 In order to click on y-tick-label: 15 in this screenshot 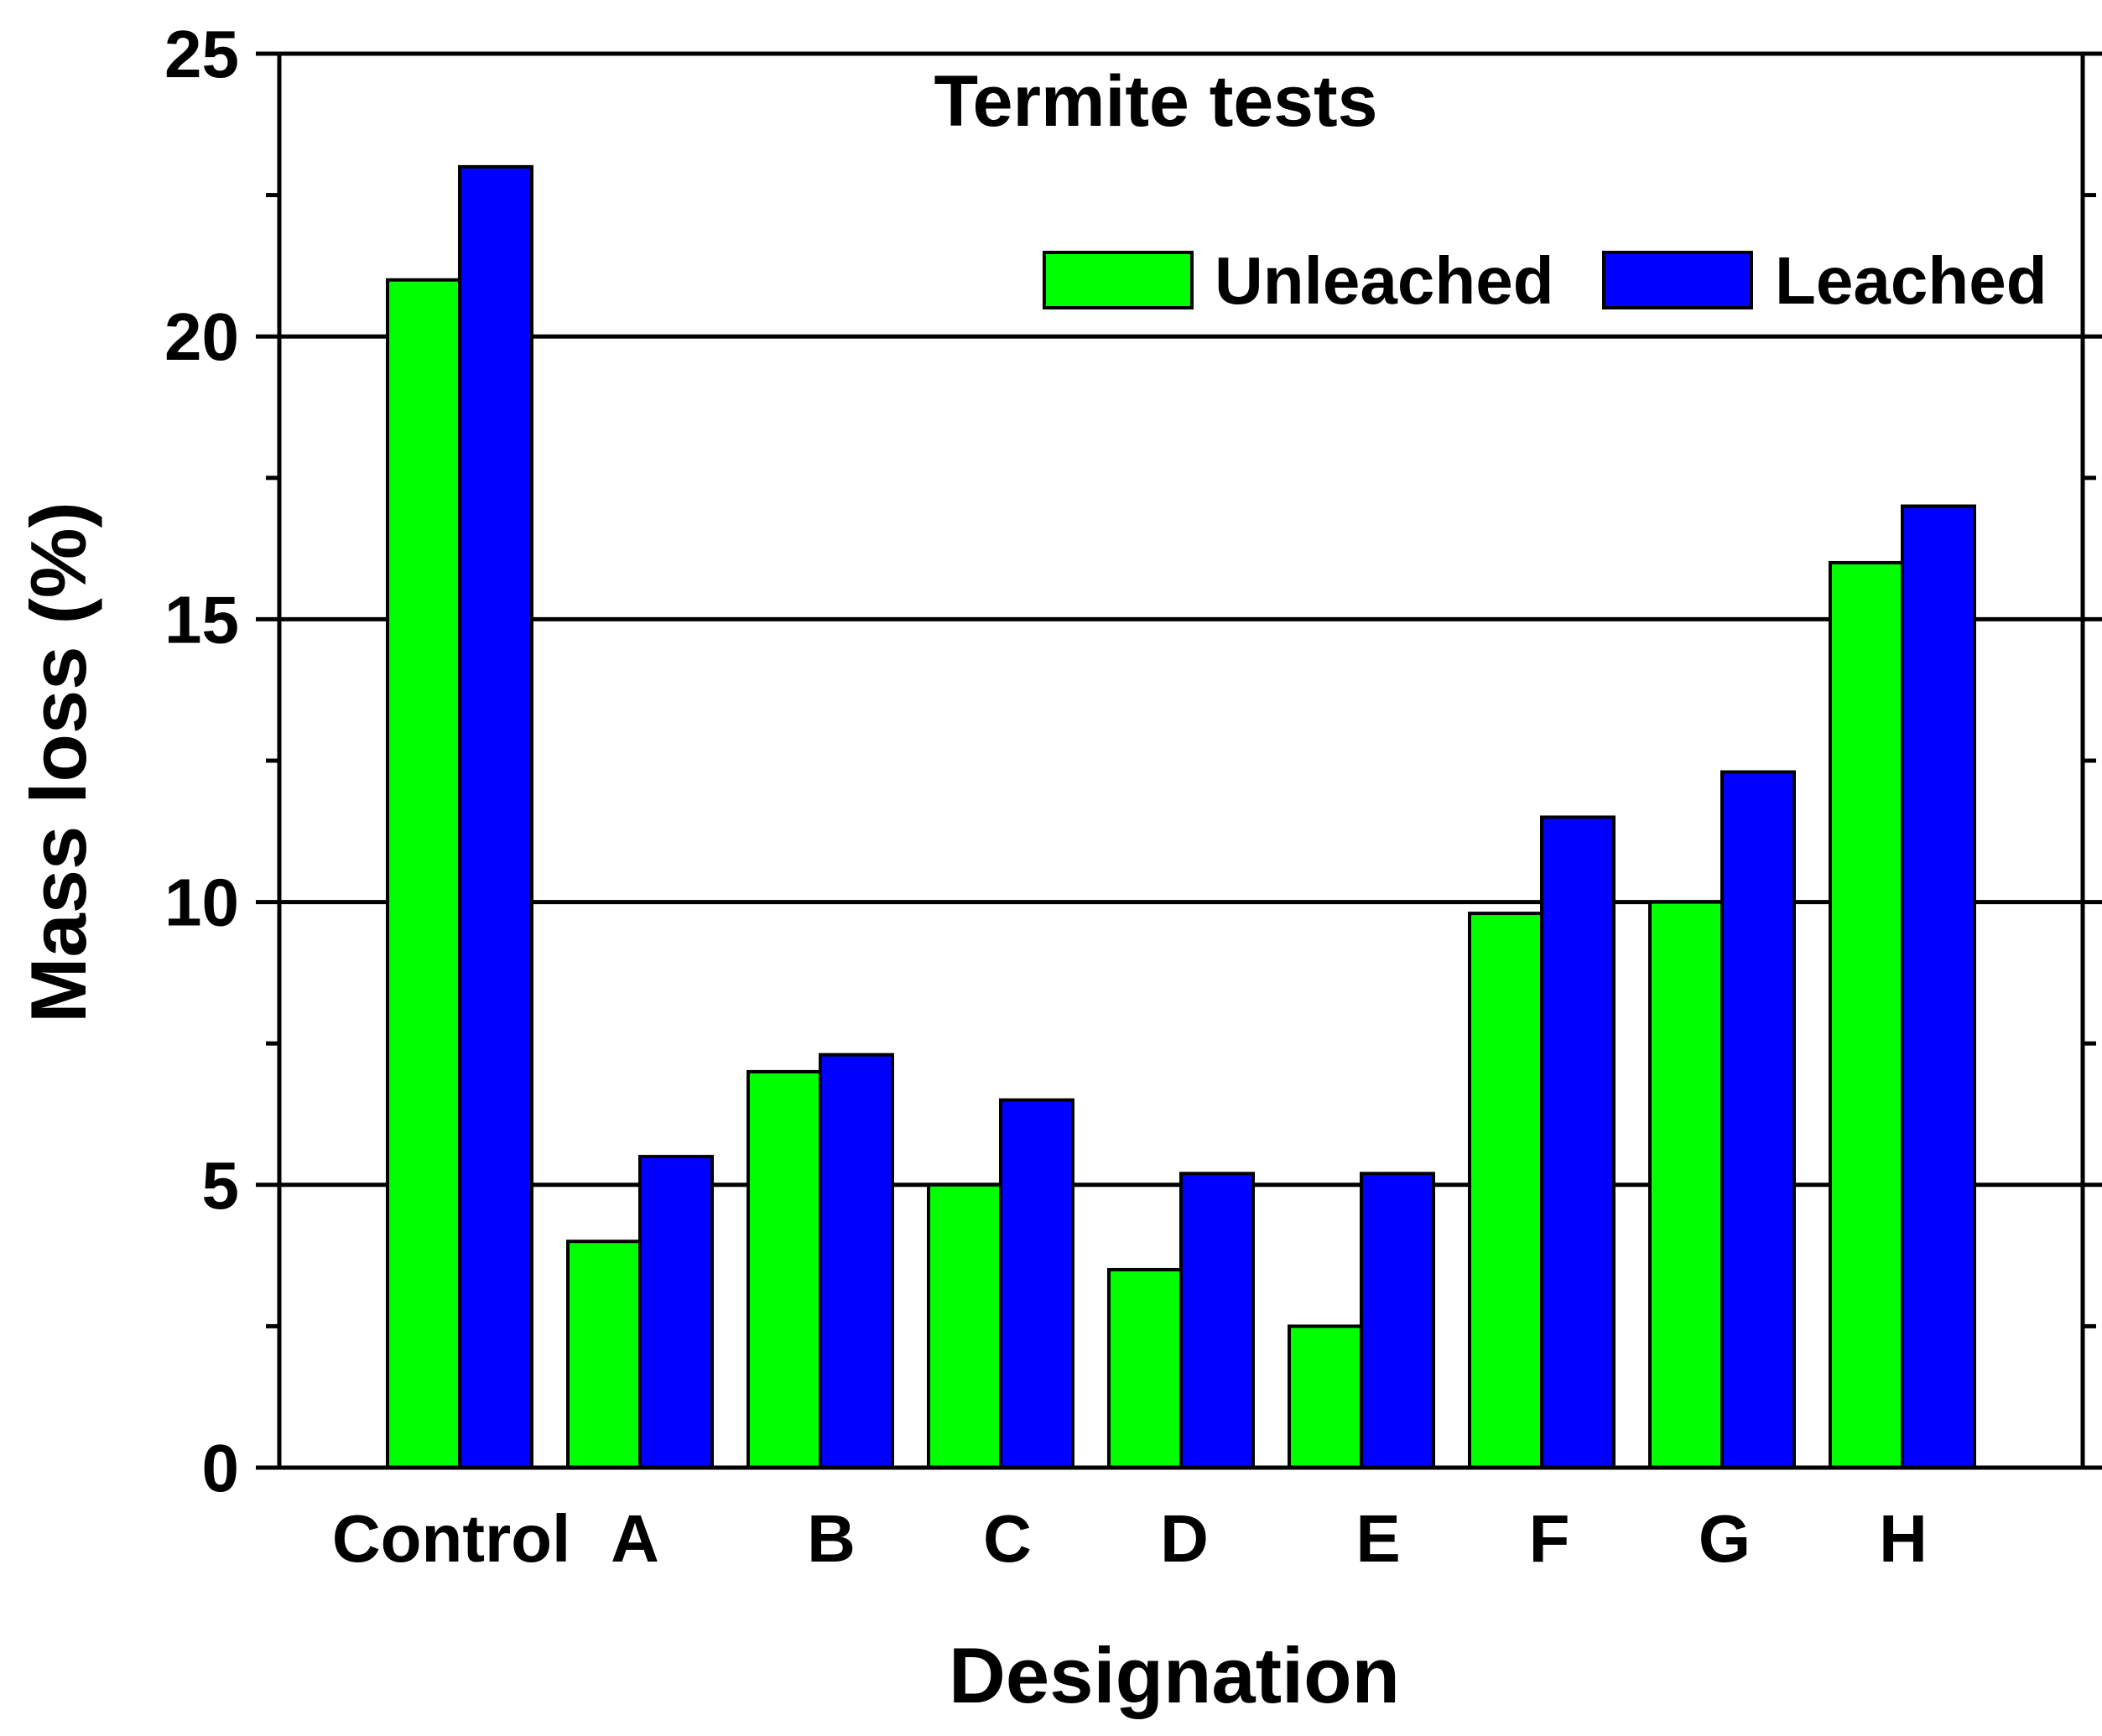, I will do `click(201, 619)`.